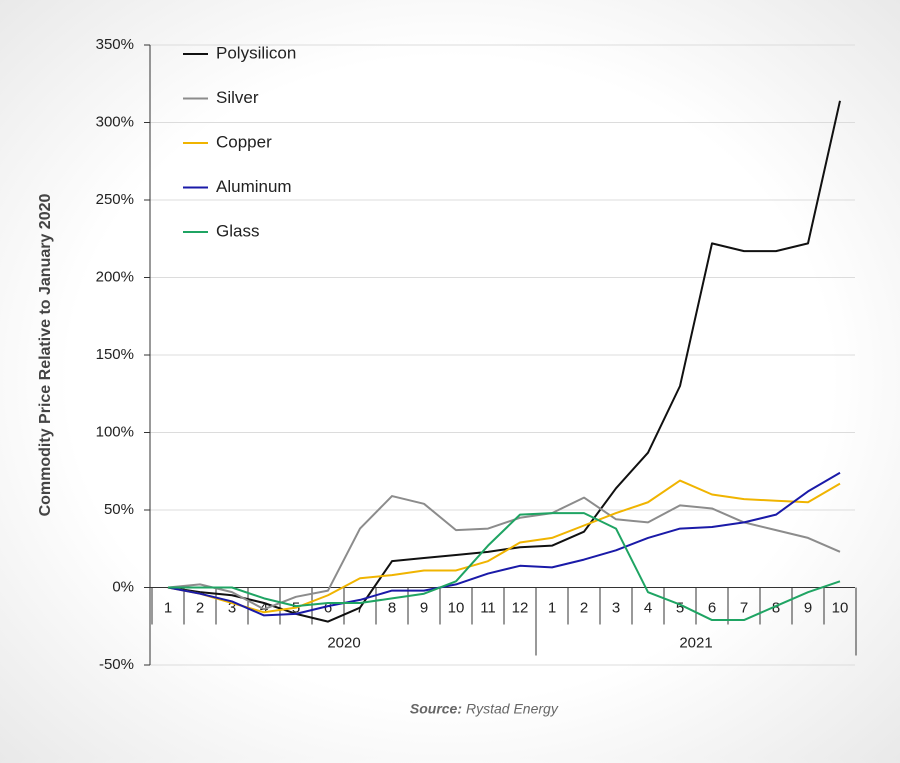 This screenshot has width=900, height=763. What do you see at coordinates (115, 199) in the screenshot?
I see `y-tick-label: 250%` at bounding box center [115, 199].